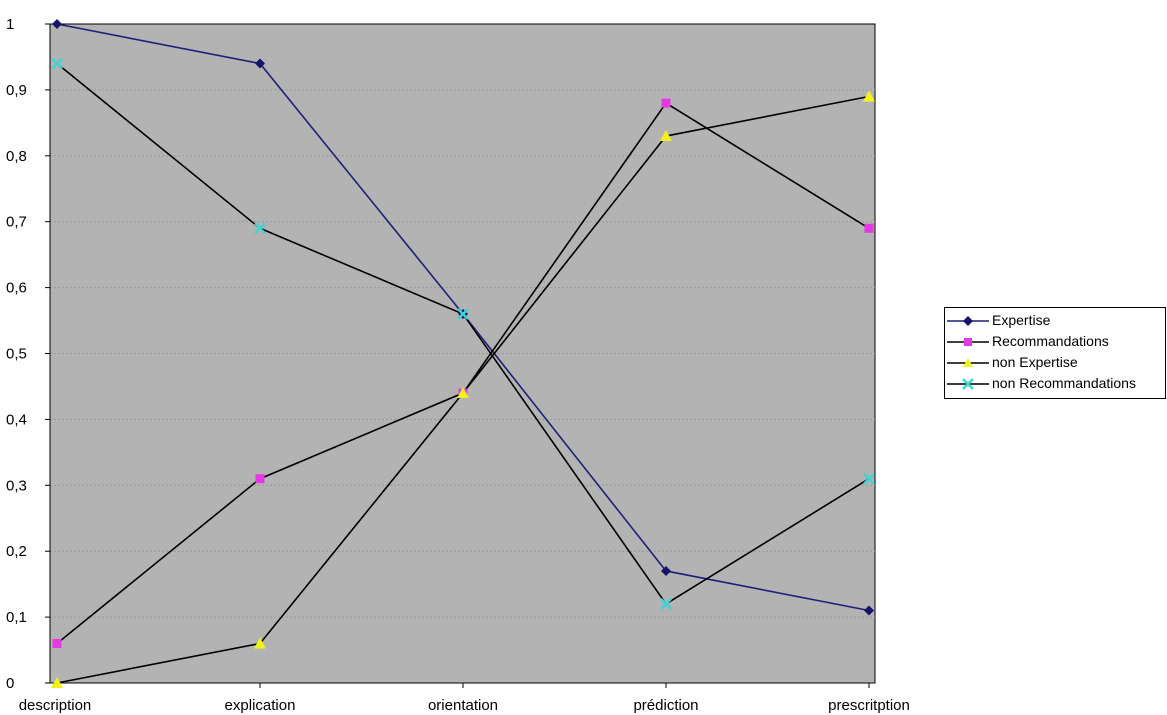  I want to click on x-tick-label: explication, so click(260, 705).